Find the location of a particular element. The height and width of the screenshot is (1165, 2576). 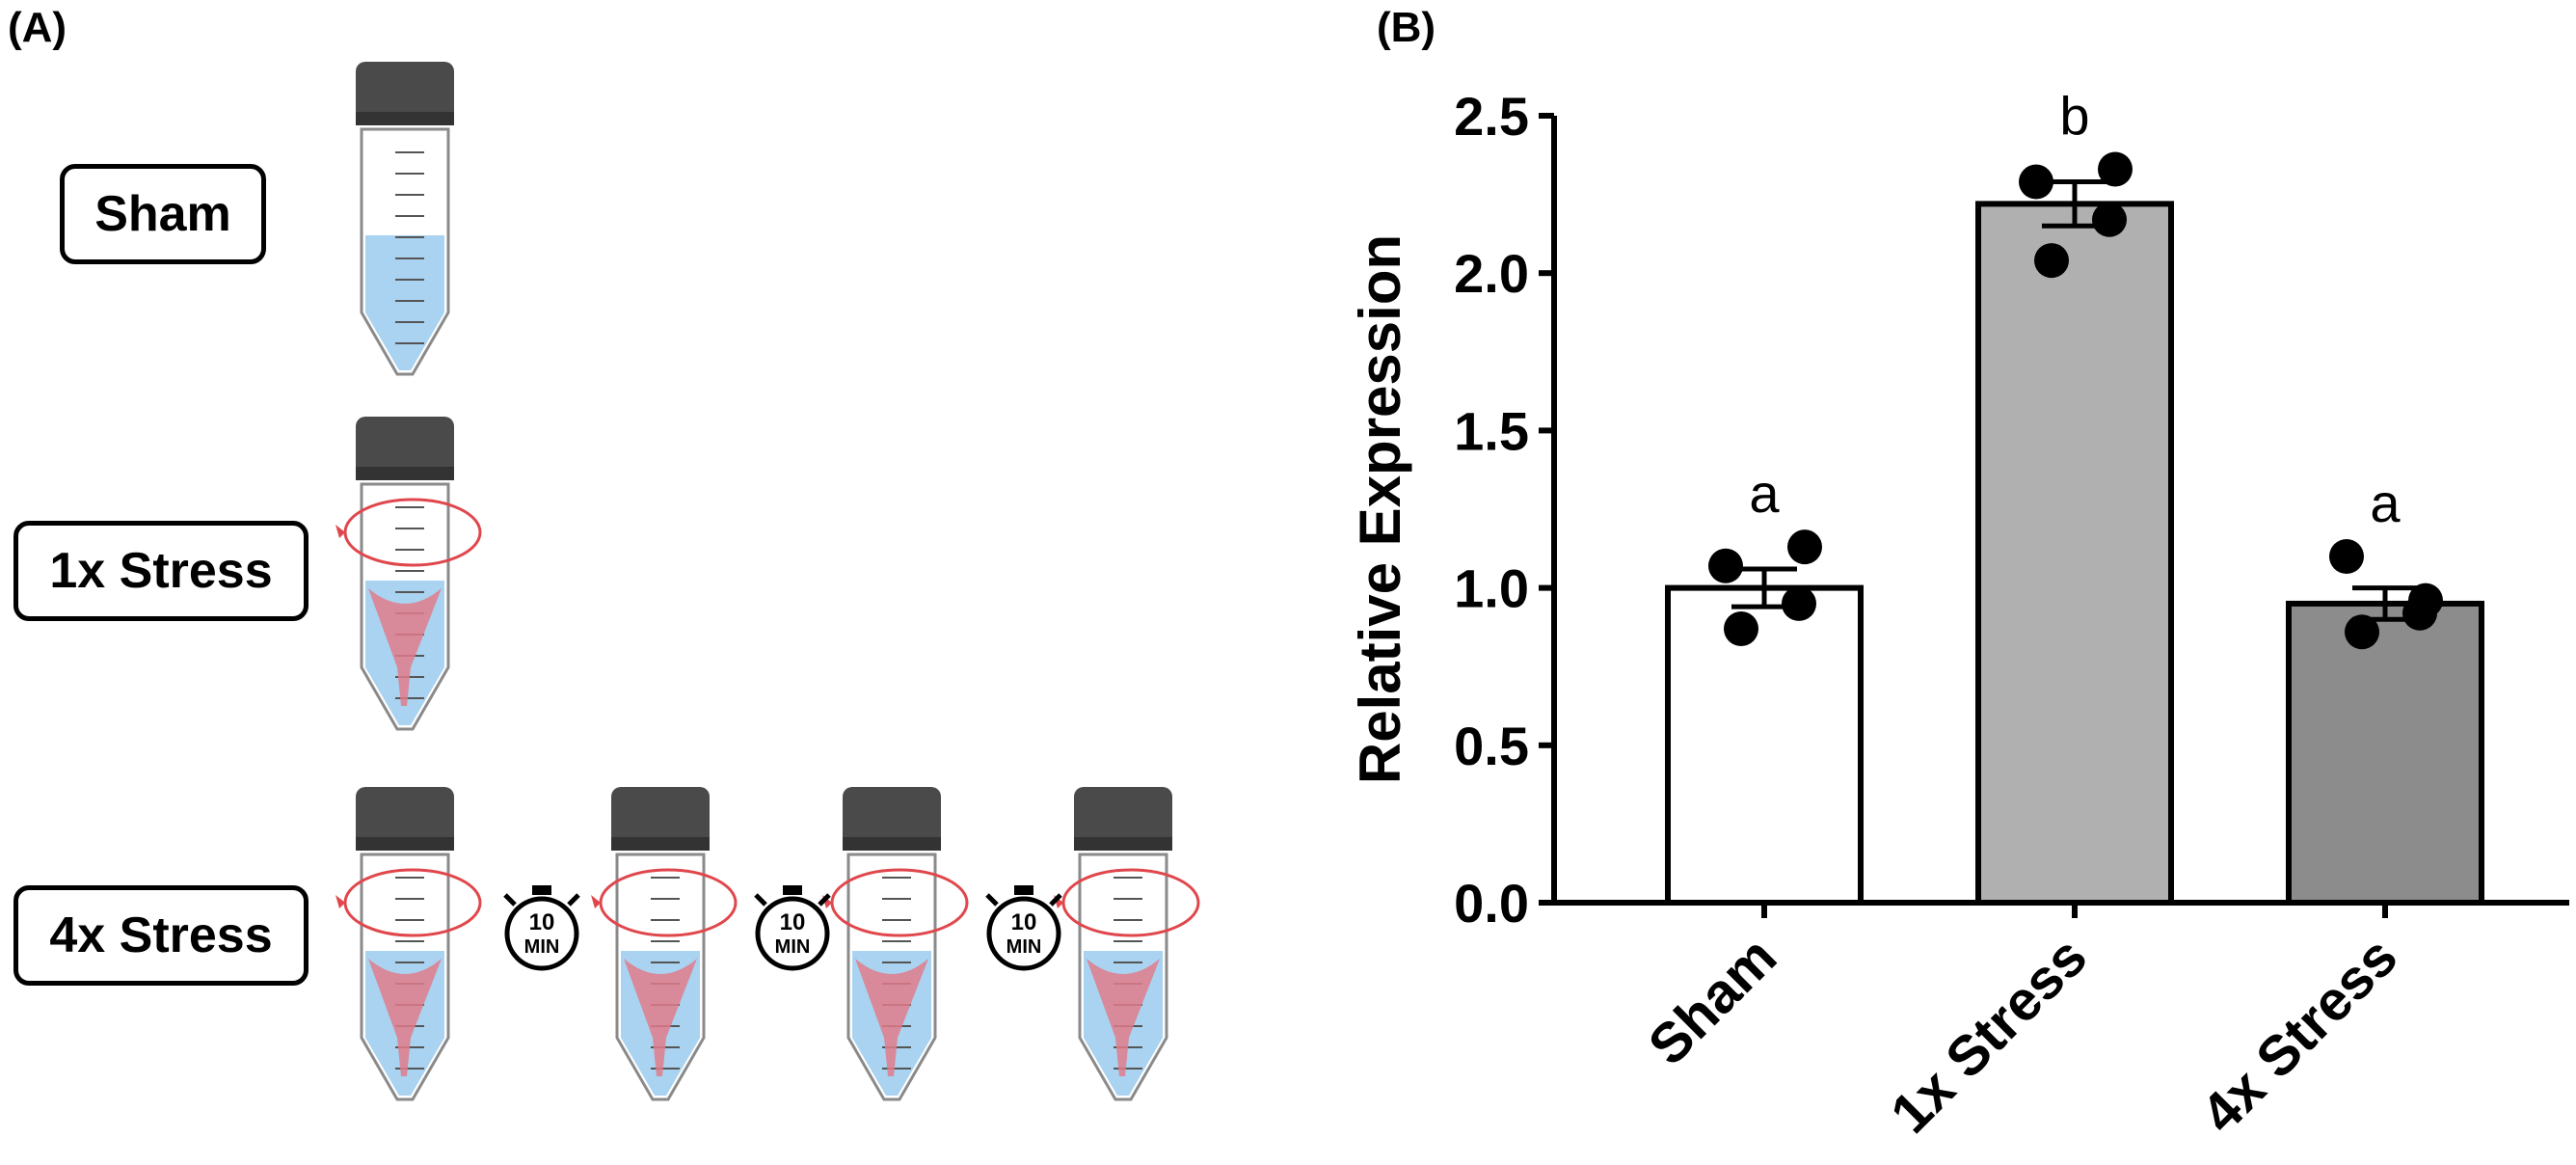

y-tick-label: 2.5 is located at coordinates (1491, 116).